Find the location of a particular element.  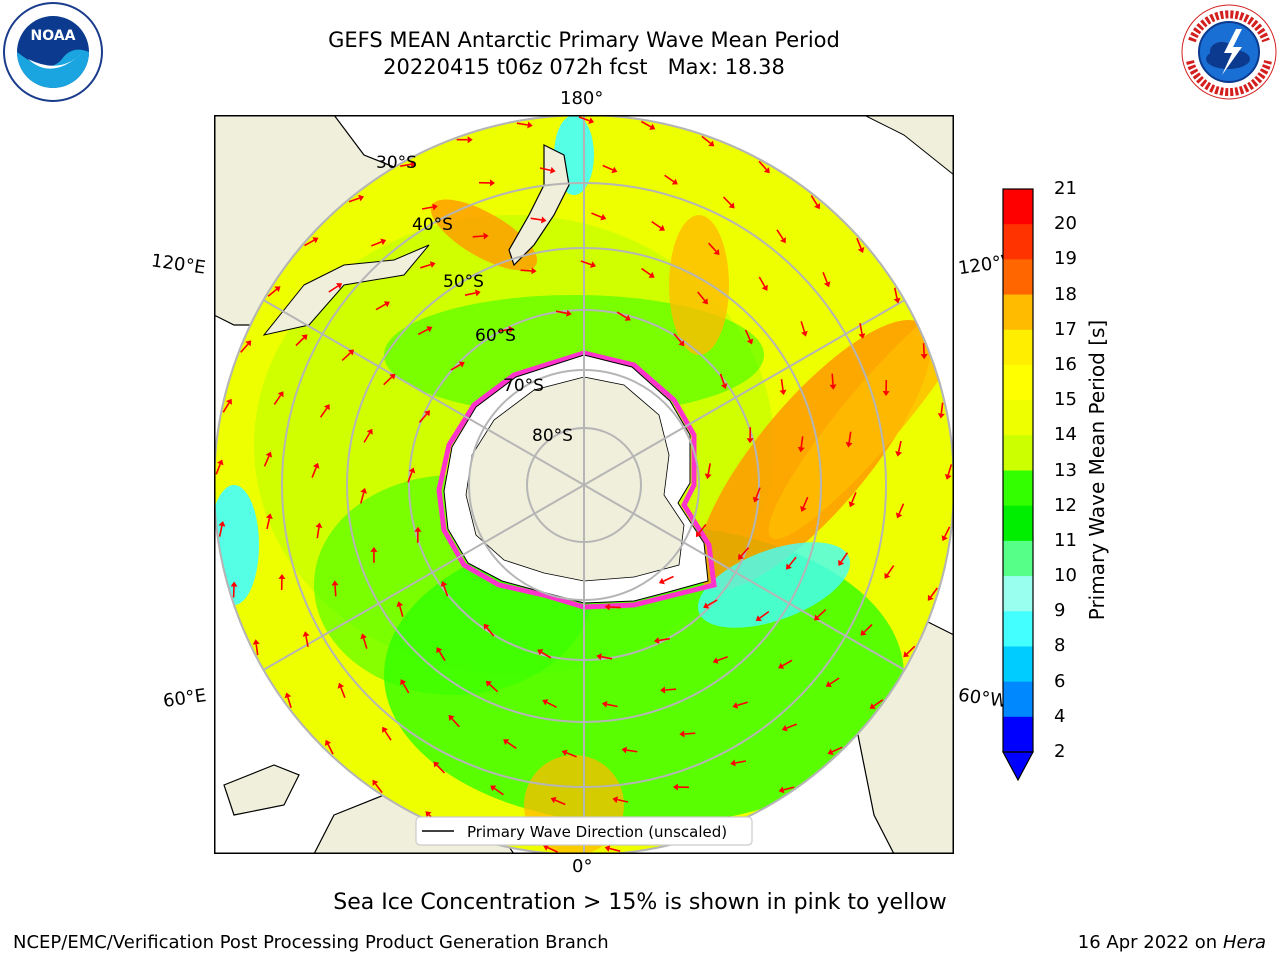

colorbar-tick: 19 is located at coordinates (1065, 259).